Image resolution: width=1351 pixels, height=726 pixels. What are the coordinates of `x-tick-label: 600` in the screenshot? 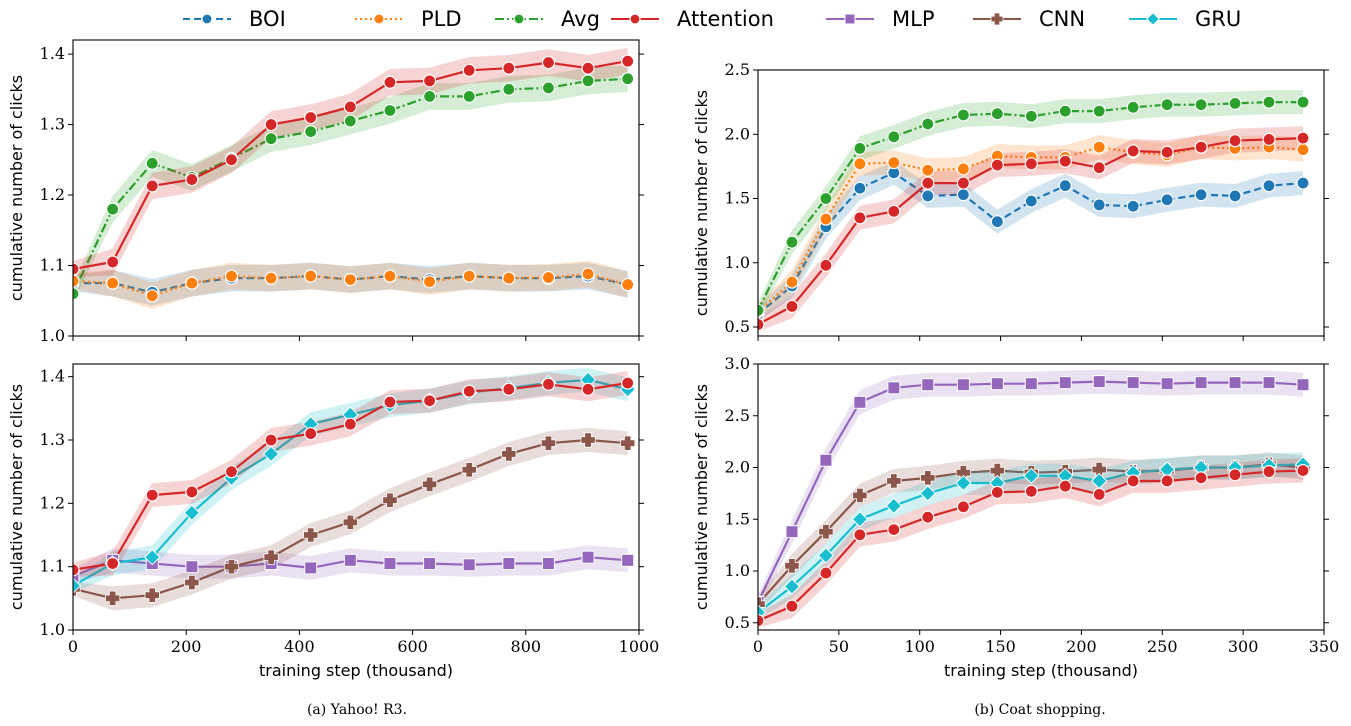 It's located at (412, 646).